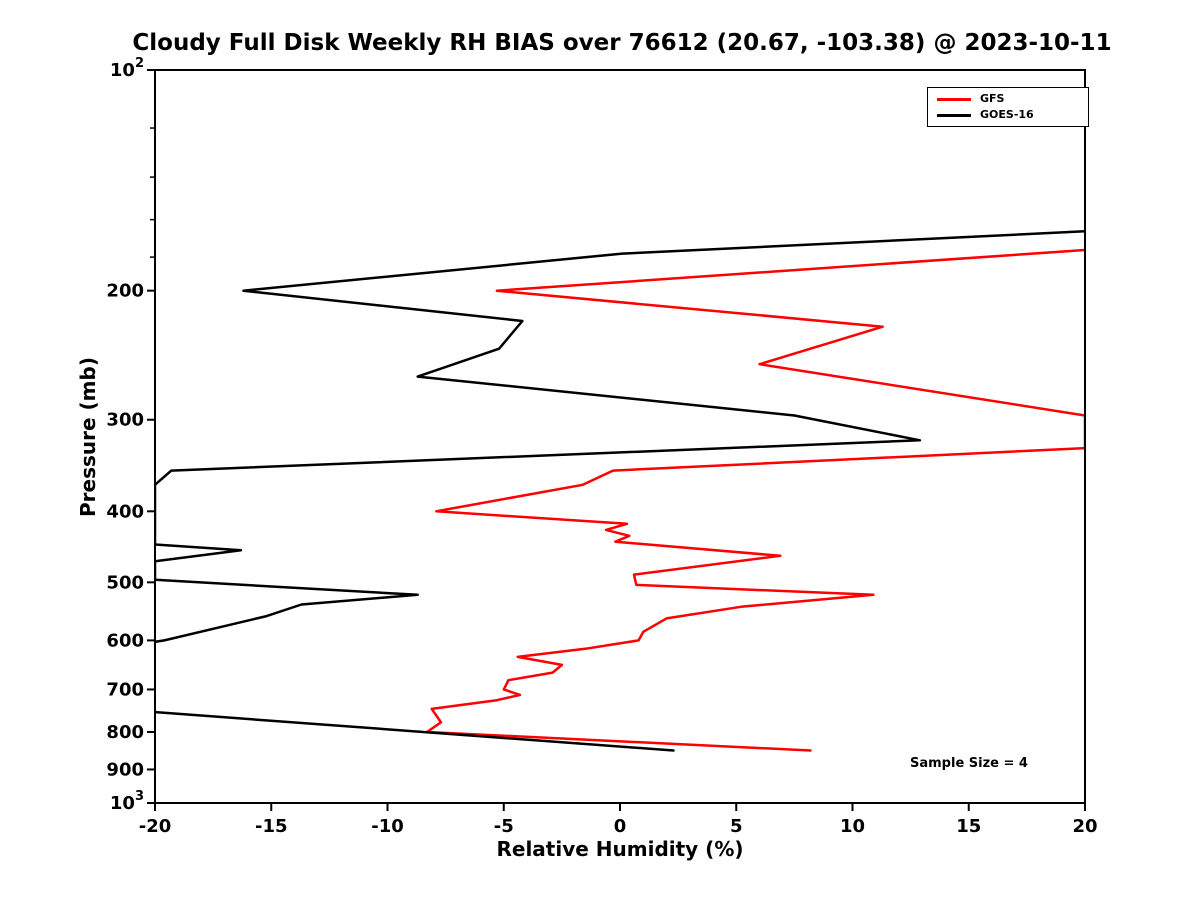 The width and height of the screenshot is (1200, 900). What do you see at coordinates (125, 689) in the screenshot?
I see `y-tick-label: 700` at bounding box center [125, 689].